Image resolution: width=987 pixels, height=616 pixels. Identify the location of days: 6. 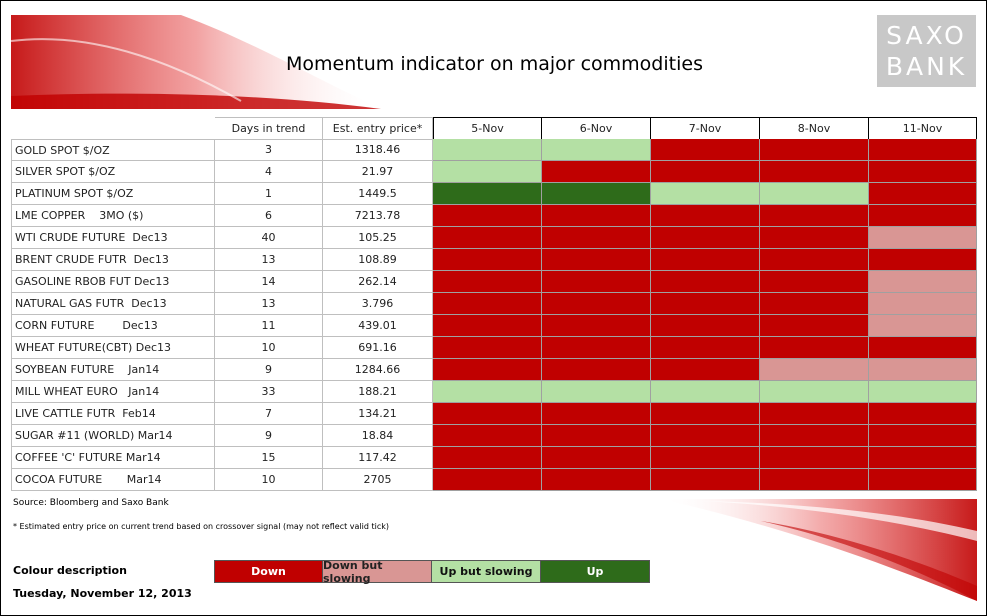
(269, 216).